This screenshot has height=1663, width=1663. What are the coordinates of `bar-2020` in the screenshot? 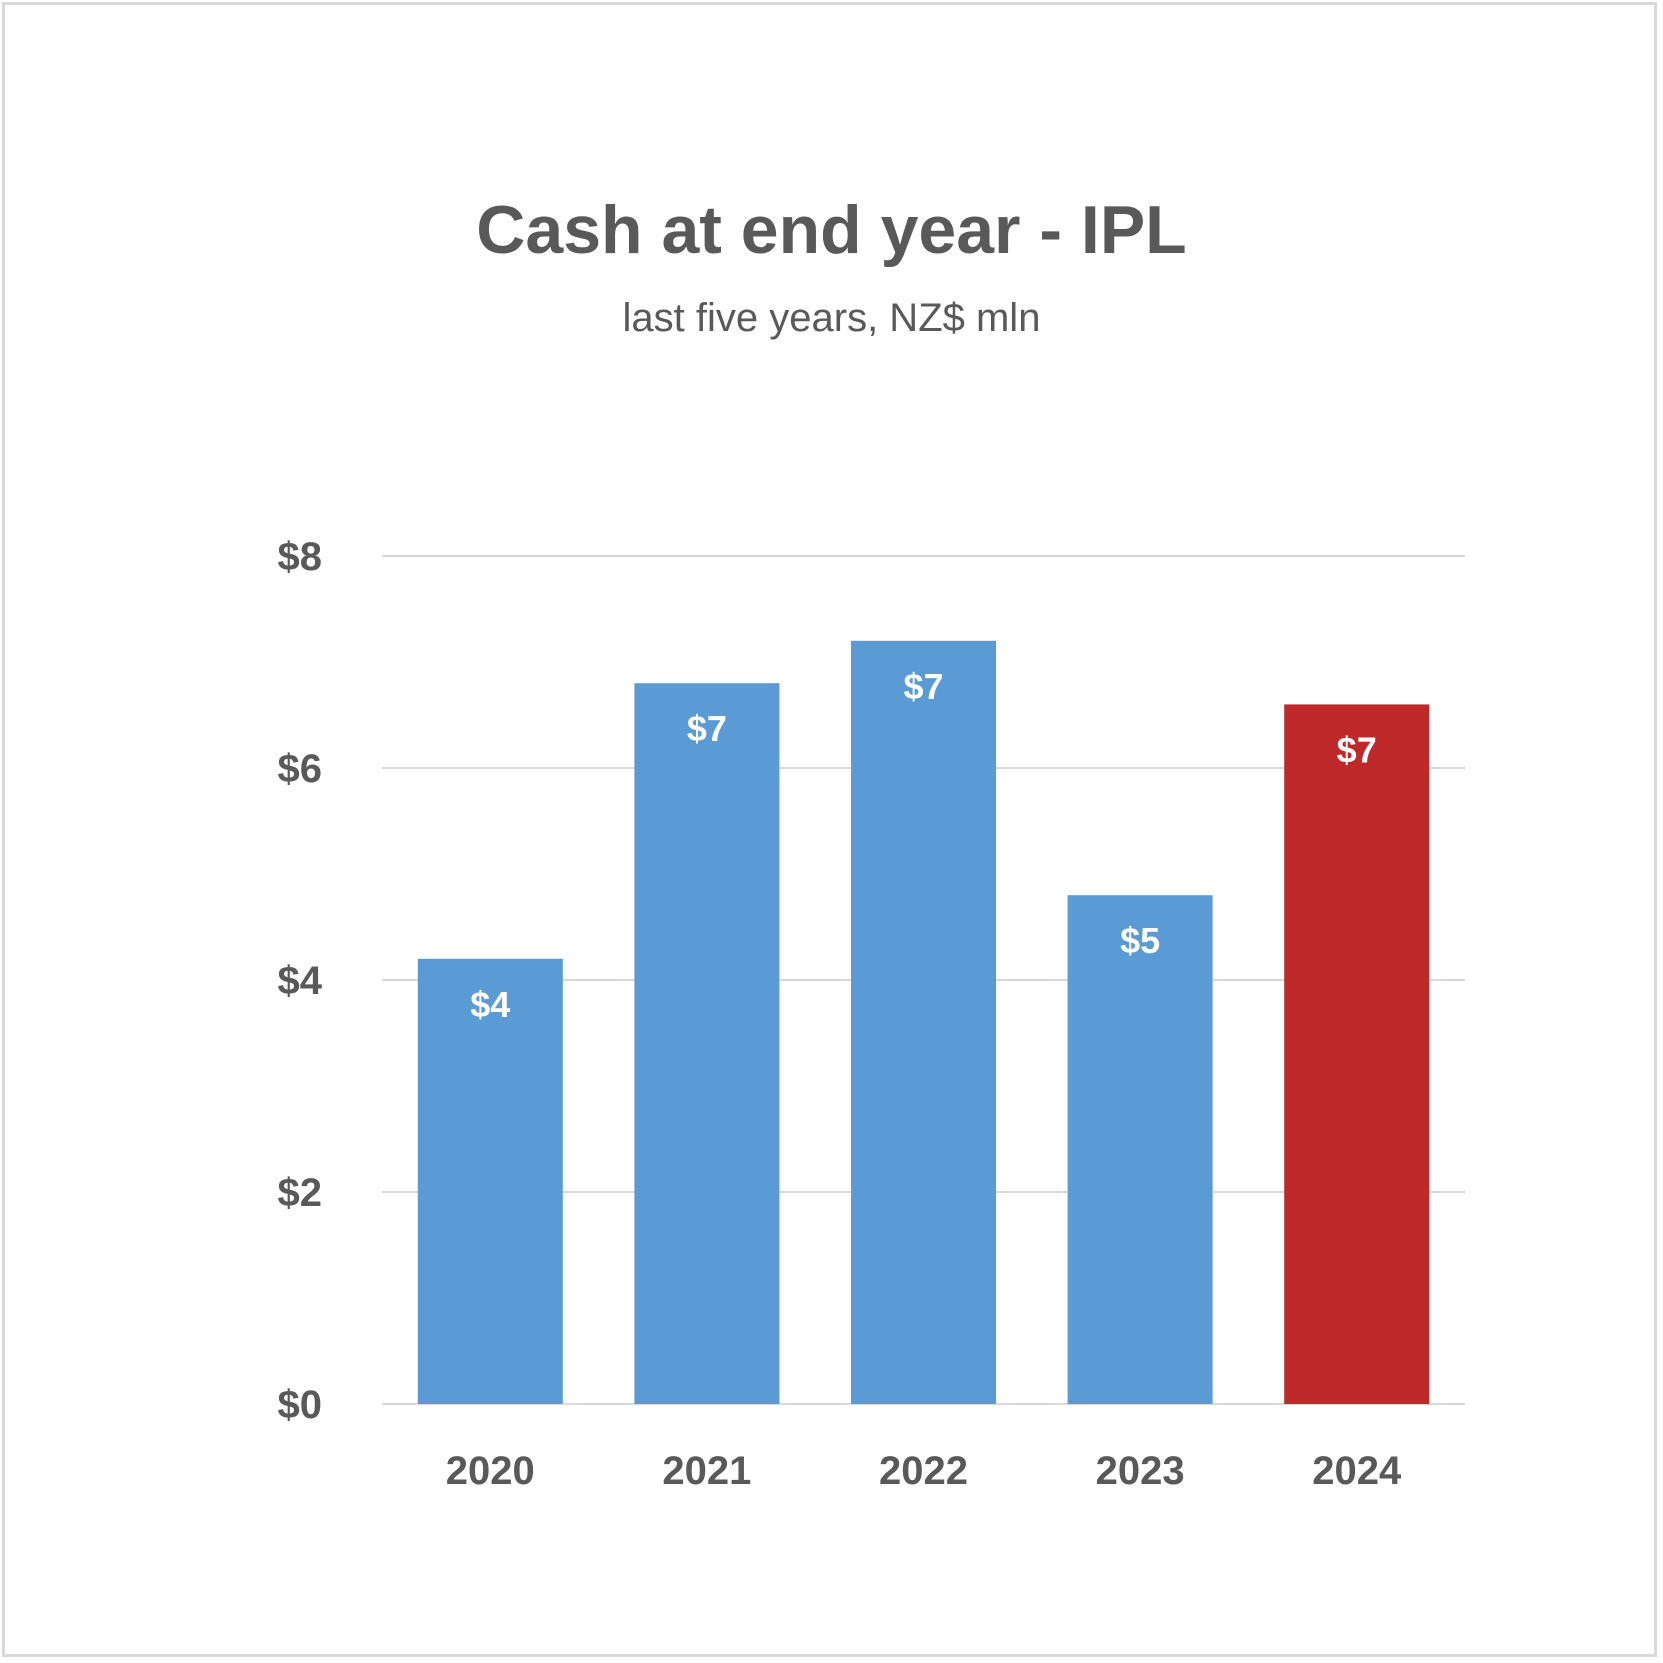 It's located at (490, 1181).